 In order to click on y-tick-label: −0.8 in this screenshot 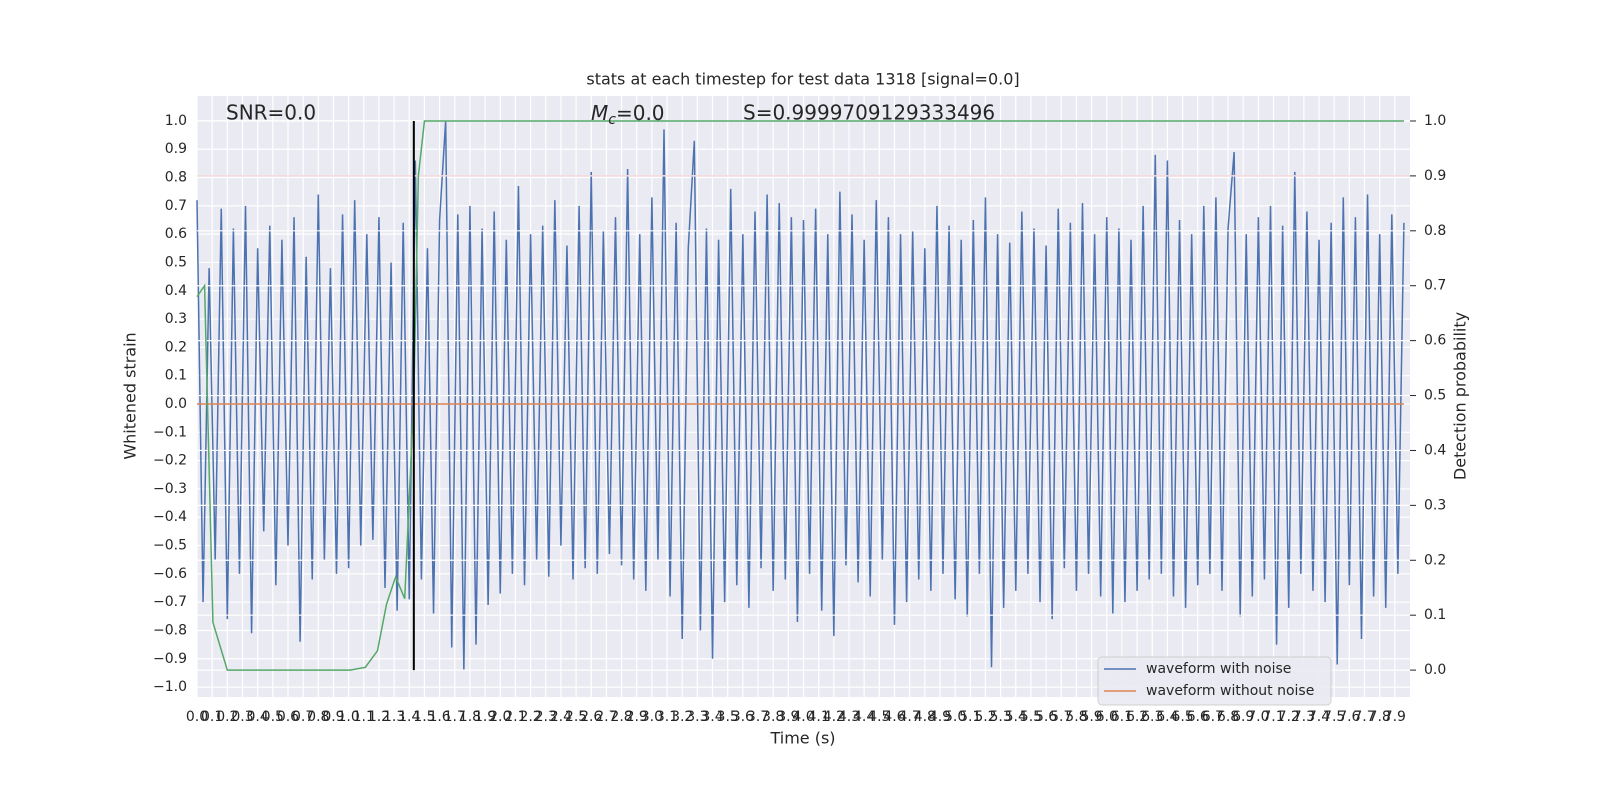, I will do `click(170, 630)`.